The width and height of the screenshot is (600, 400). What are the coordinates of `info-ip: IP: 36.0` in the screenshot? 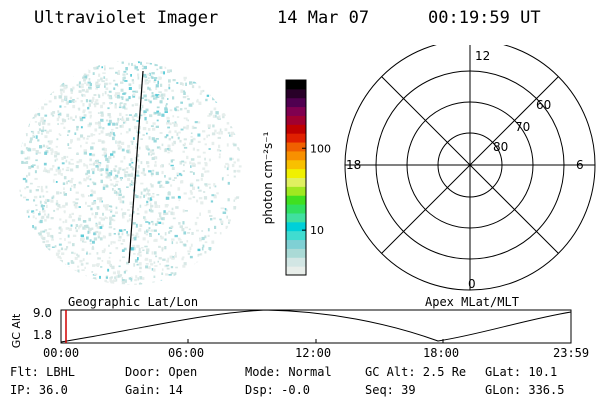 It's located at (39, 390).